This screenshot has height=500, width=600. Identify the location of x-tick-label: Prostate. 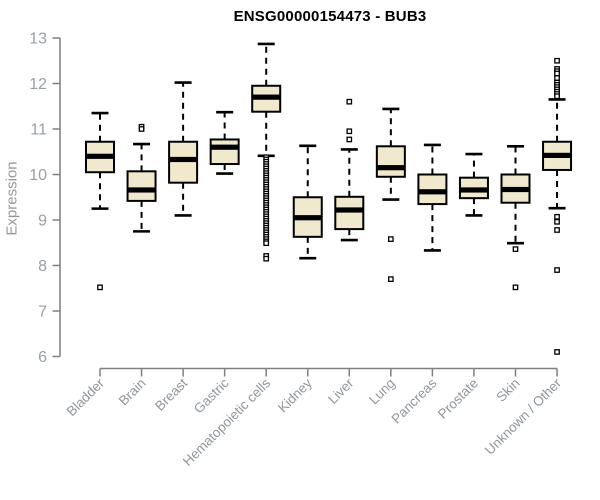
(458, 399).